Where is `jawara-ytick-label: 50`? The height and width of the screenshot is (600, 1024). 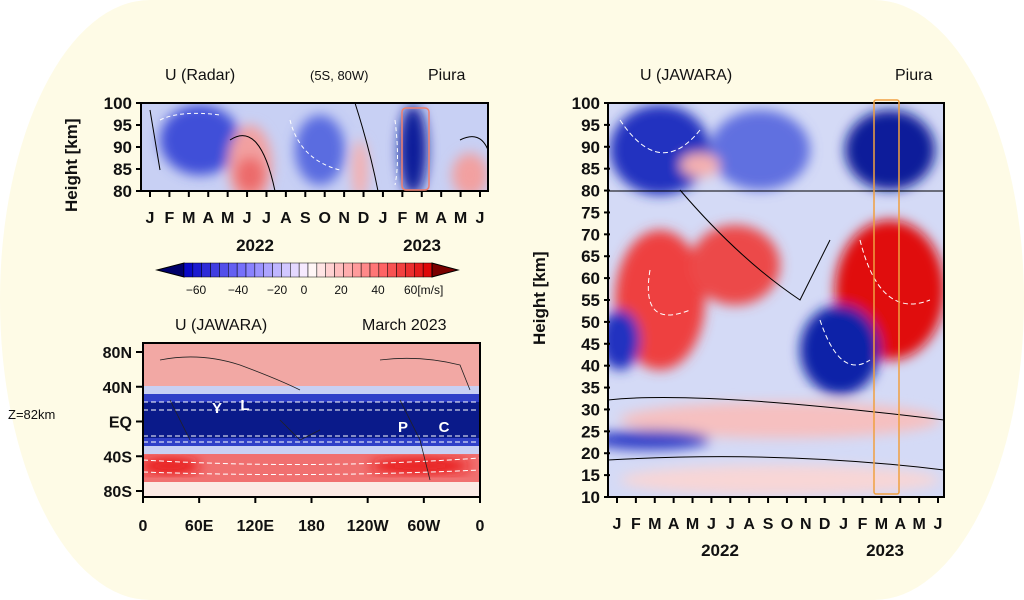
jawara-ytick-label: 50 is located at coordinates (590, 322).